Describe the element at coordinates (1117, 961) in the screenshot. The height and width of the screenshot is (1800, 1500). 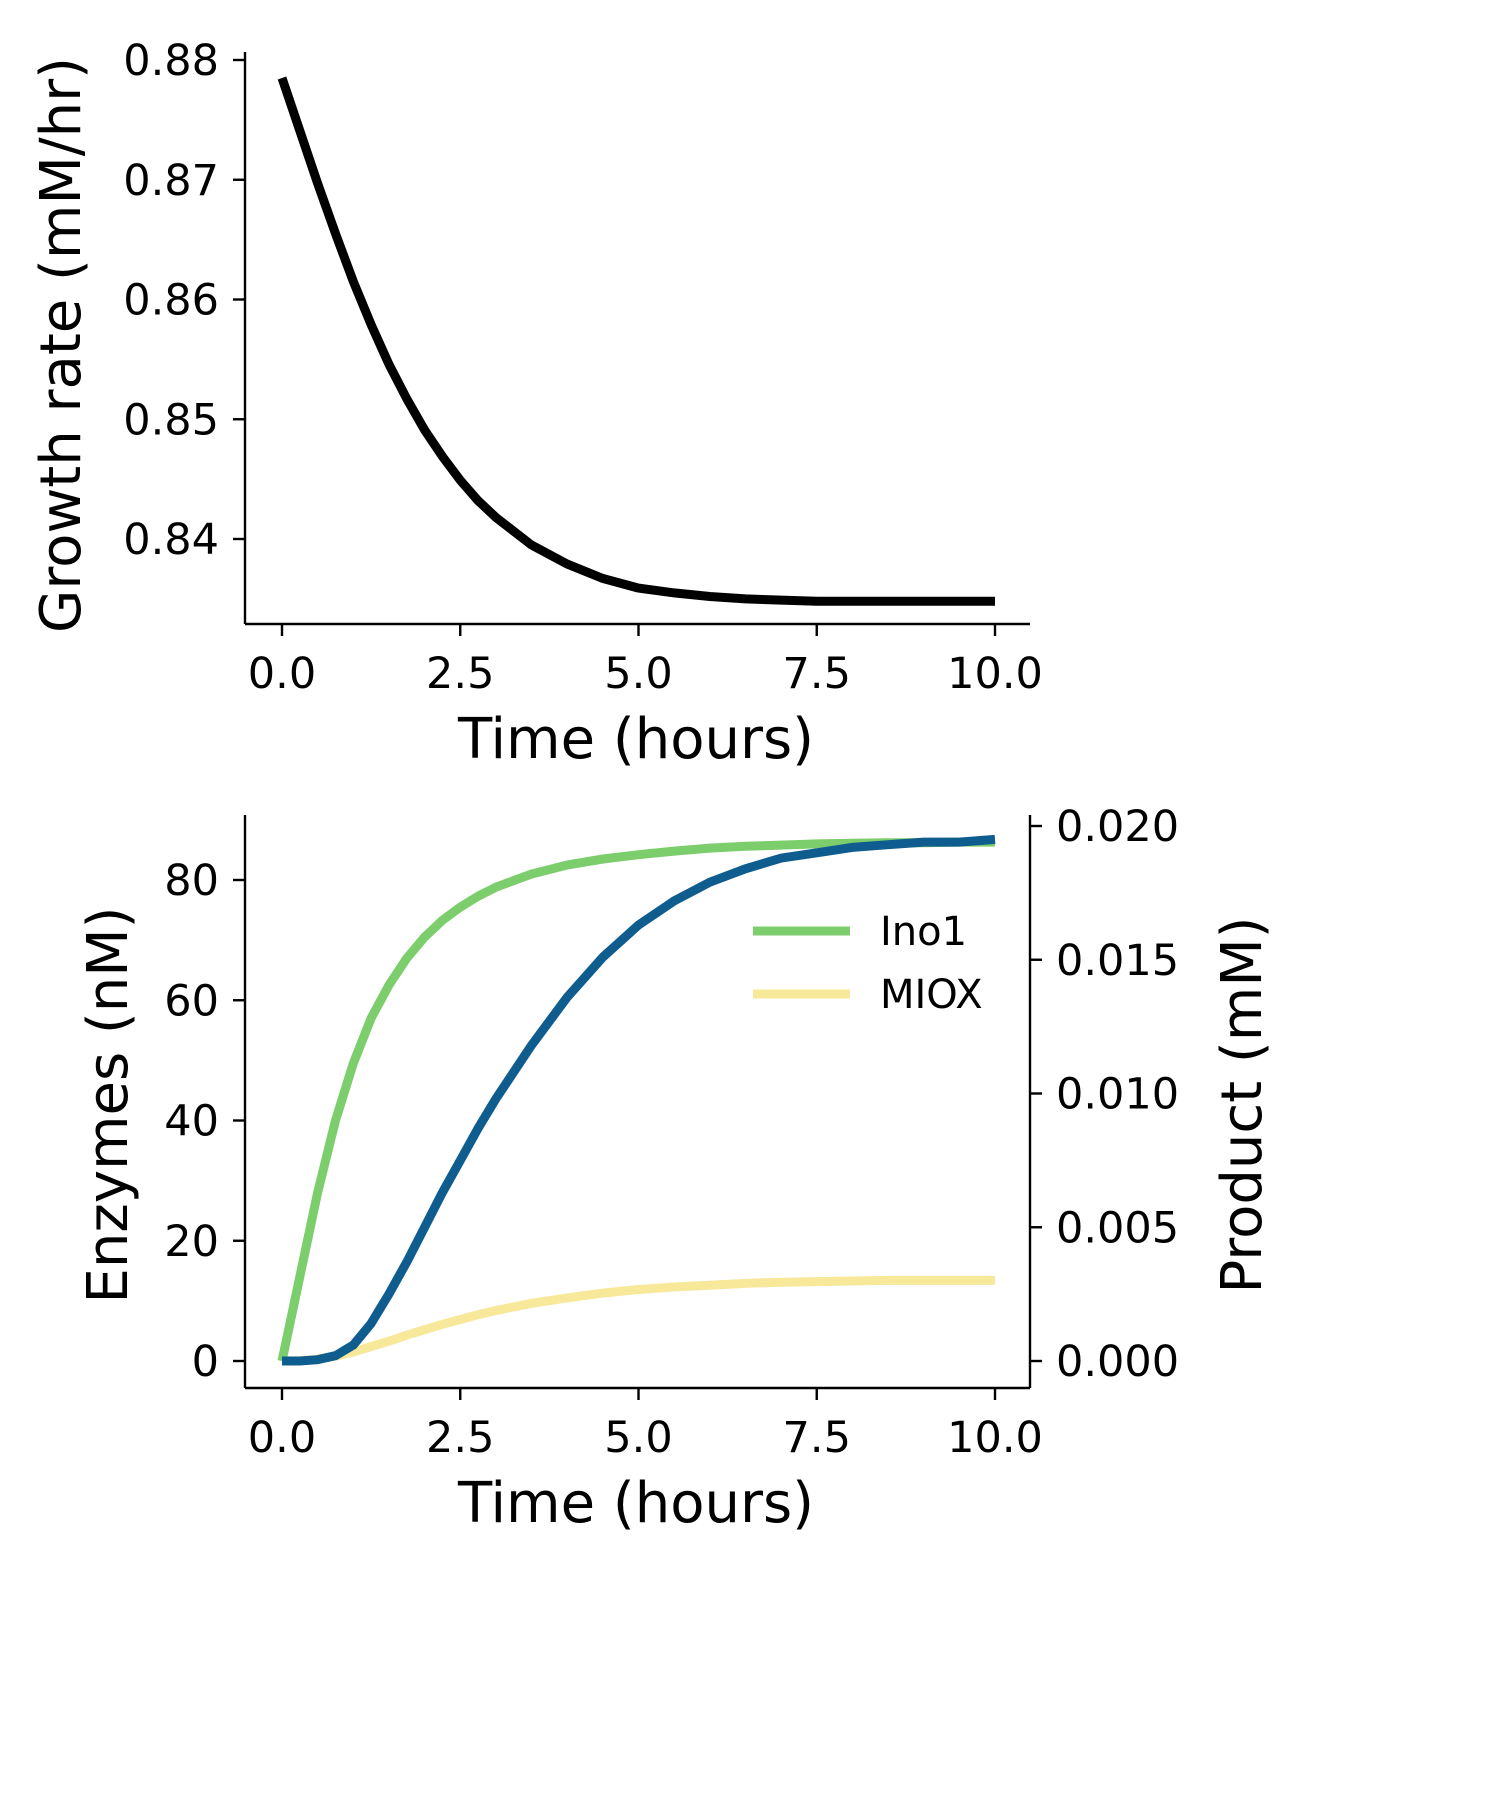
I see `y2-tick-label: 0.015` at that location.